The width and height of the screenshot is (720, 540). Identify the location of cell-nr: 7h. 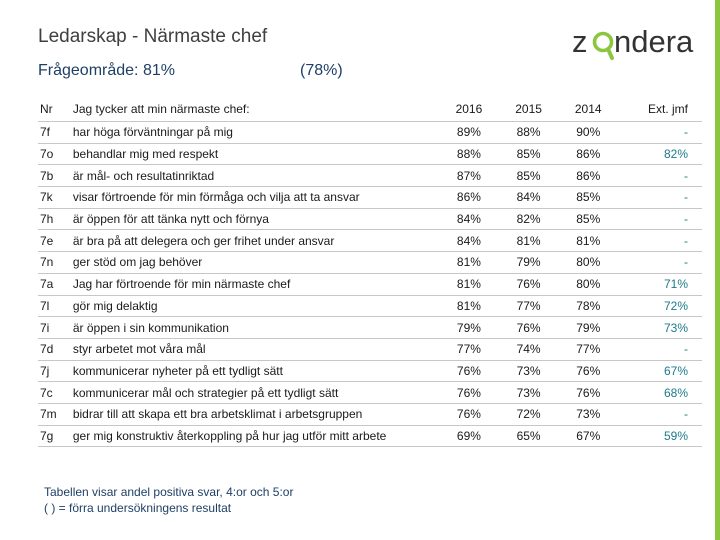
(55, 219).